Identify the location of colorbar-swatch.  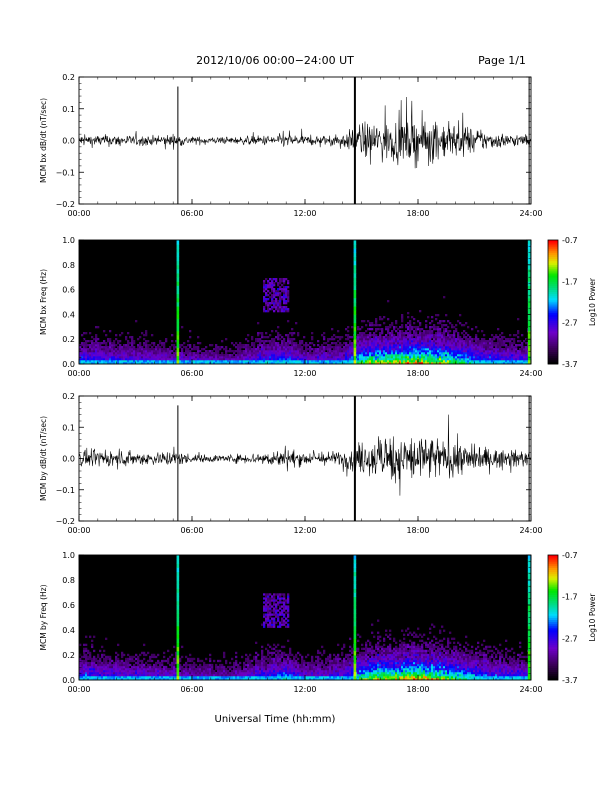
(553, 247).